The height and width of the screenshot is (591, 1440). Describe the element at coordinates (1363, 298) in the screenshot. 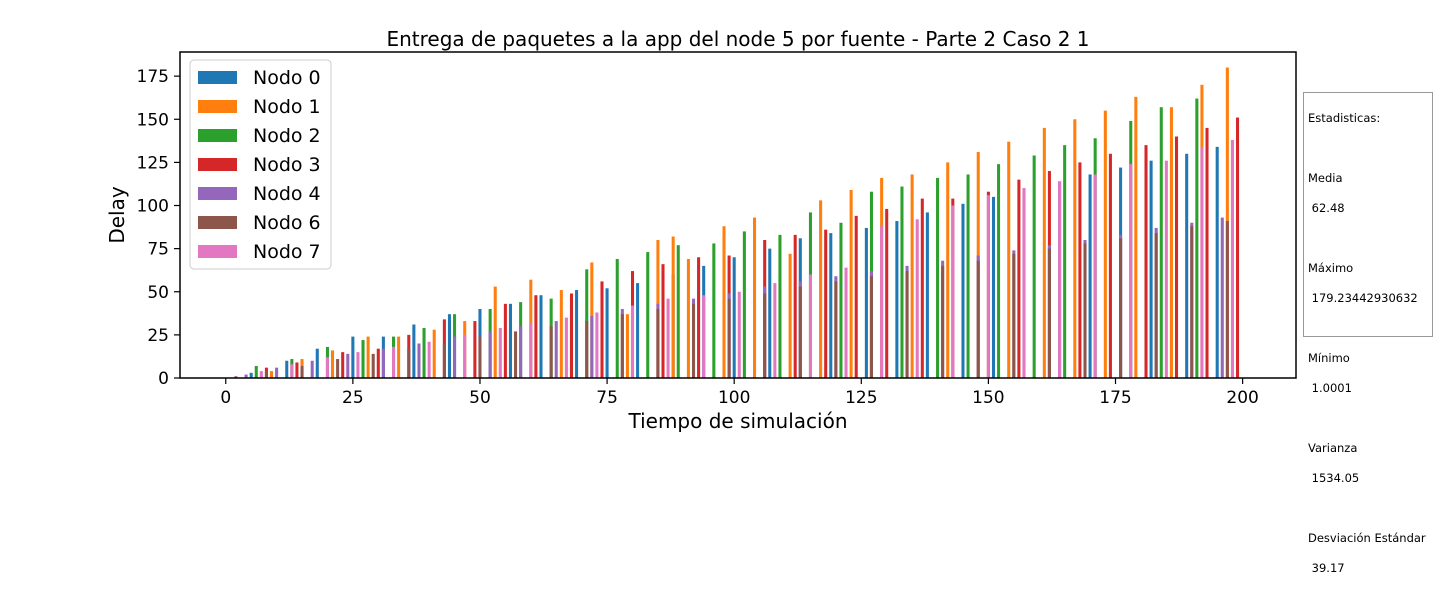

I see `stats-max-value: 179.23442930632` at that location.